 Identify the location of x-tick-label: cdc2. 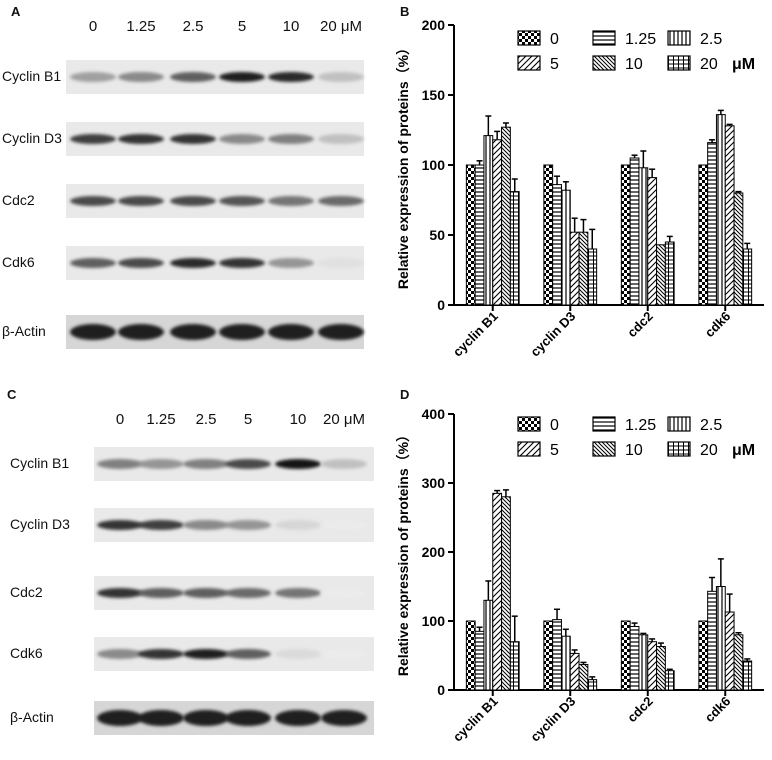
(640, 325).